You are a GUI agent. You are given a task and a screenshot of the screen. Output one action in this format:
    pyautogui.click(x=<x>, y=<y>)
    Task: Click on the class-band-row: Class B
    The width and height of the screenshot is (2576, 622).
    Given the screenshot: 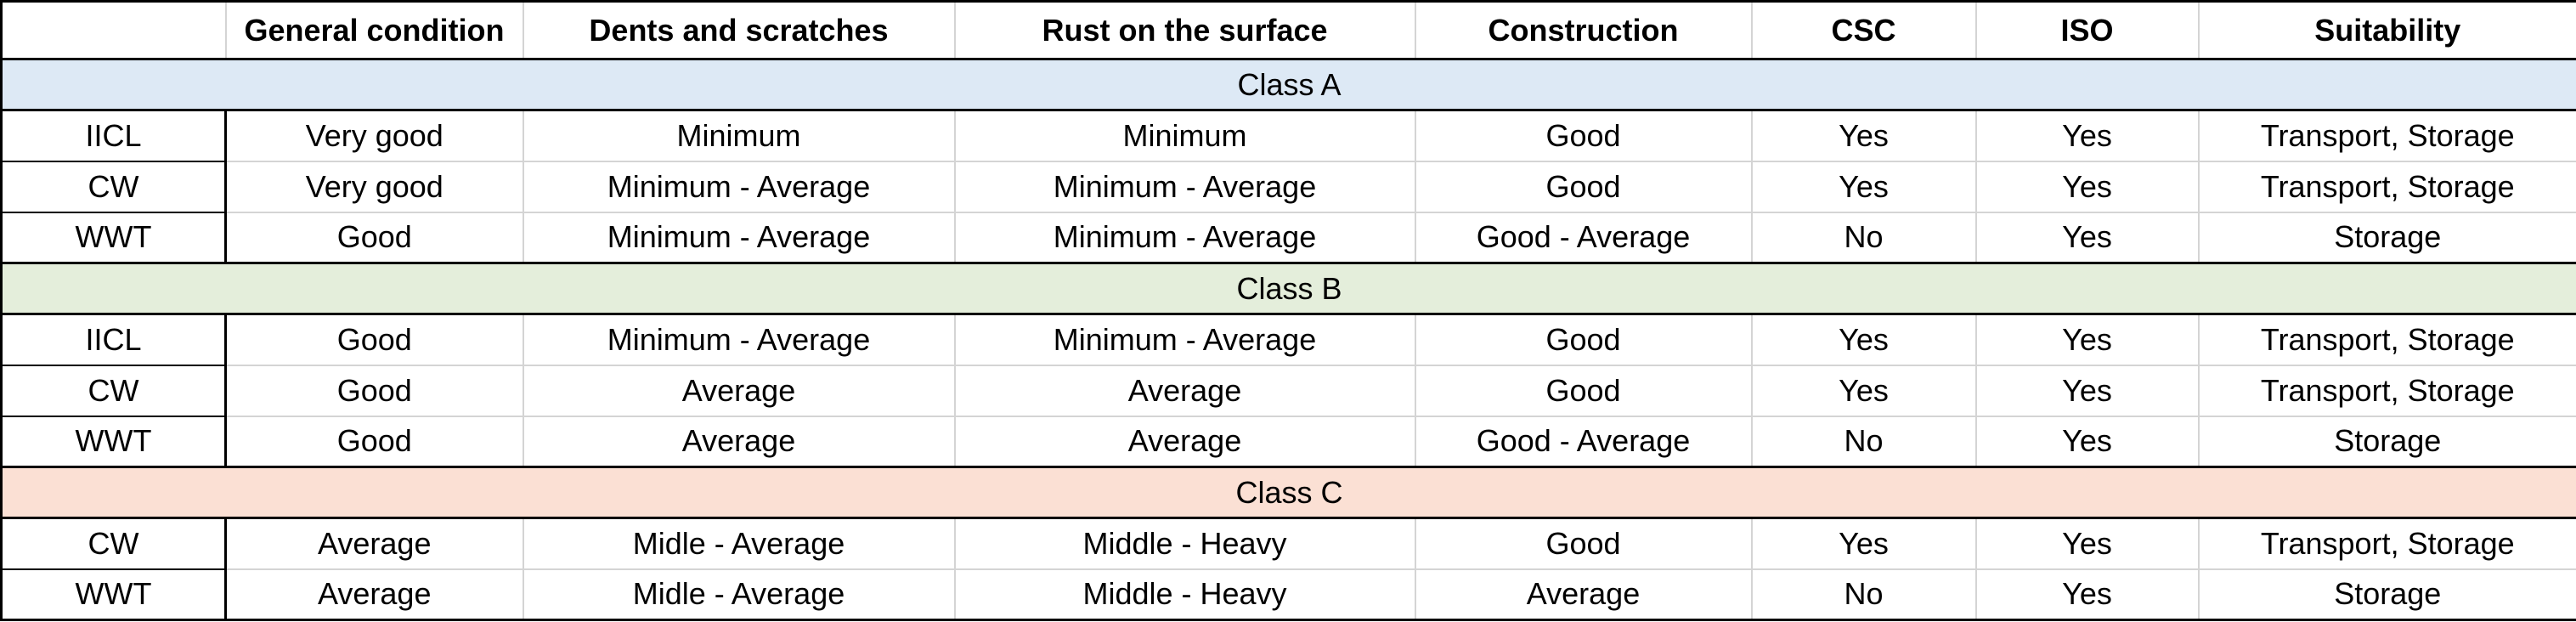 What is the action you would take?
    pyautogui.click(x=1288, y=289)
    